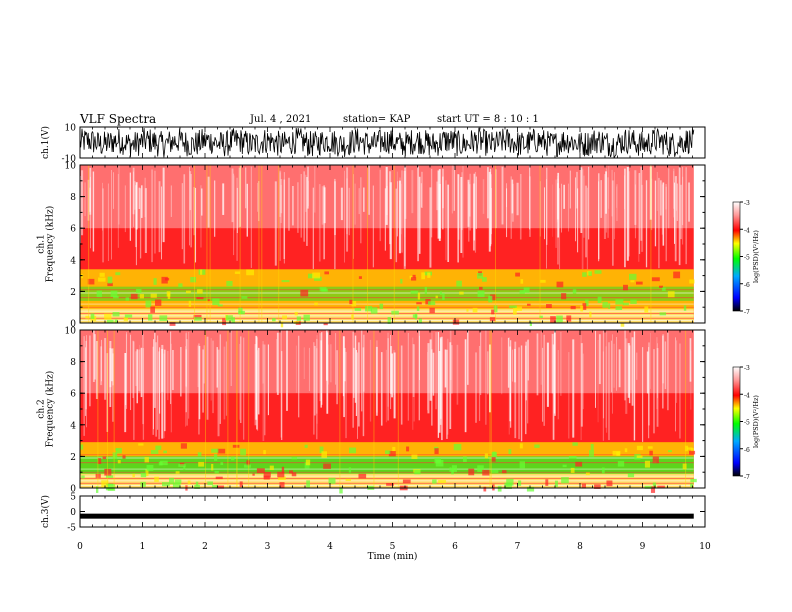  I want to click on x-tick-label: 8, so click(580, 547).